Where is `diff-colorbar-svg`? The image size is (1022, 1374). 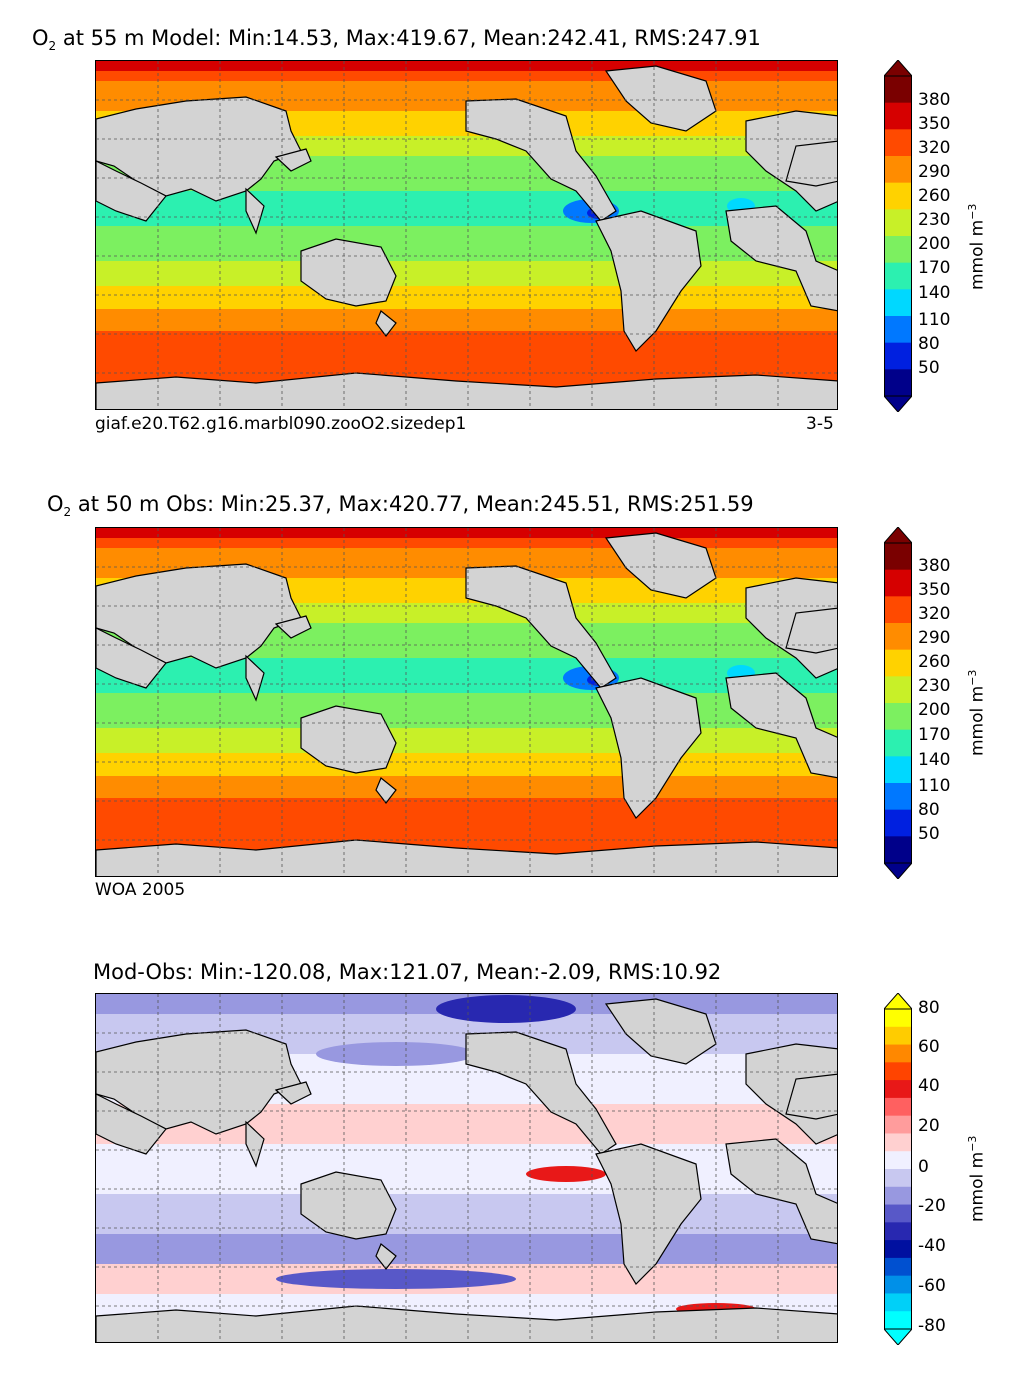
diff-colorbar-svg is located at coordinates (898, 1169).